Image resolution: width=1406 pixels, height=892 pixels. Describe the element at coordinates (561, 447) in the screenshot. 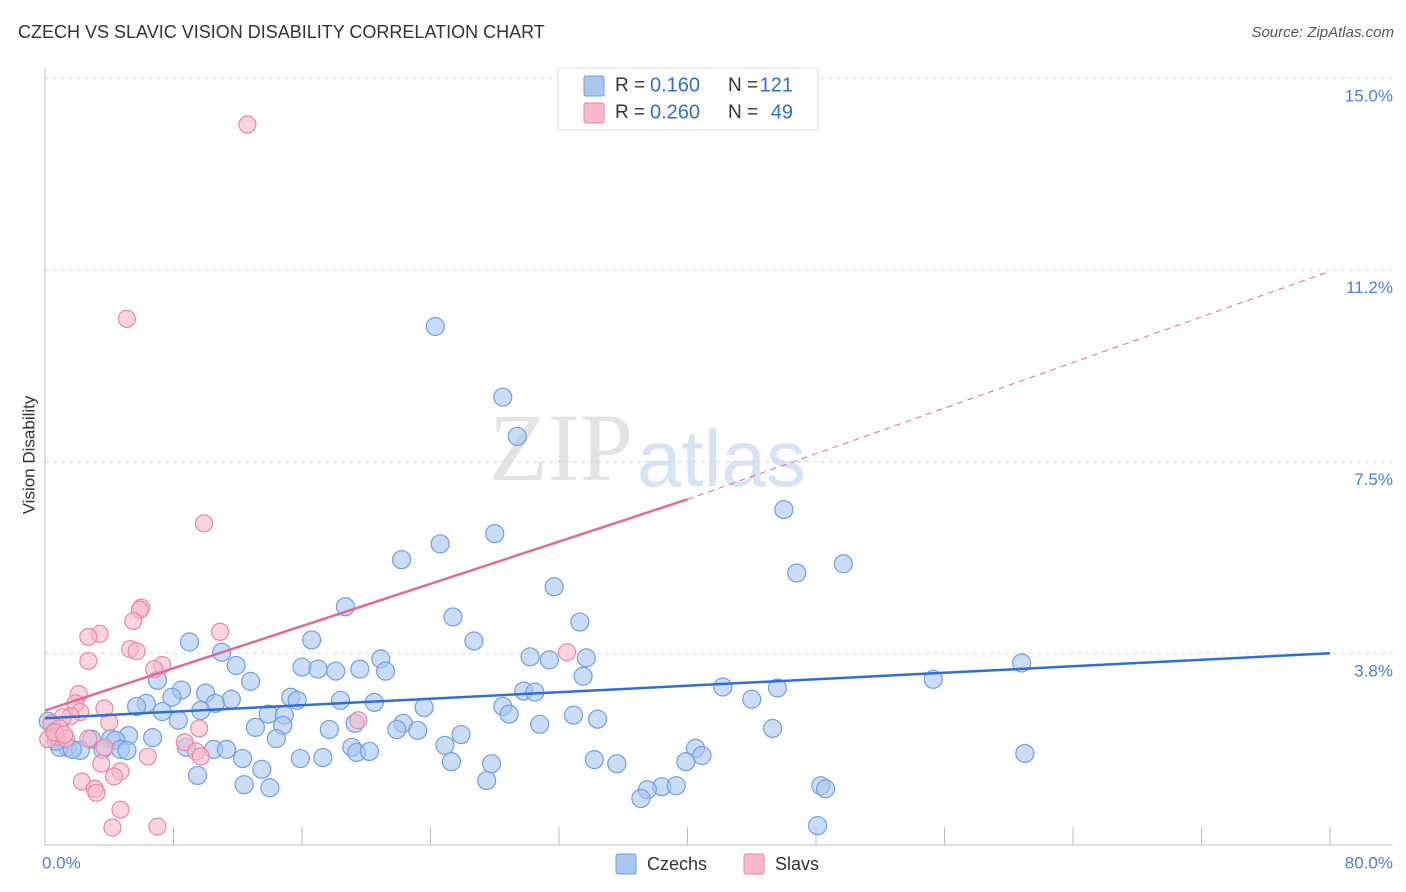

I see `watermark: ZIP` at that location.